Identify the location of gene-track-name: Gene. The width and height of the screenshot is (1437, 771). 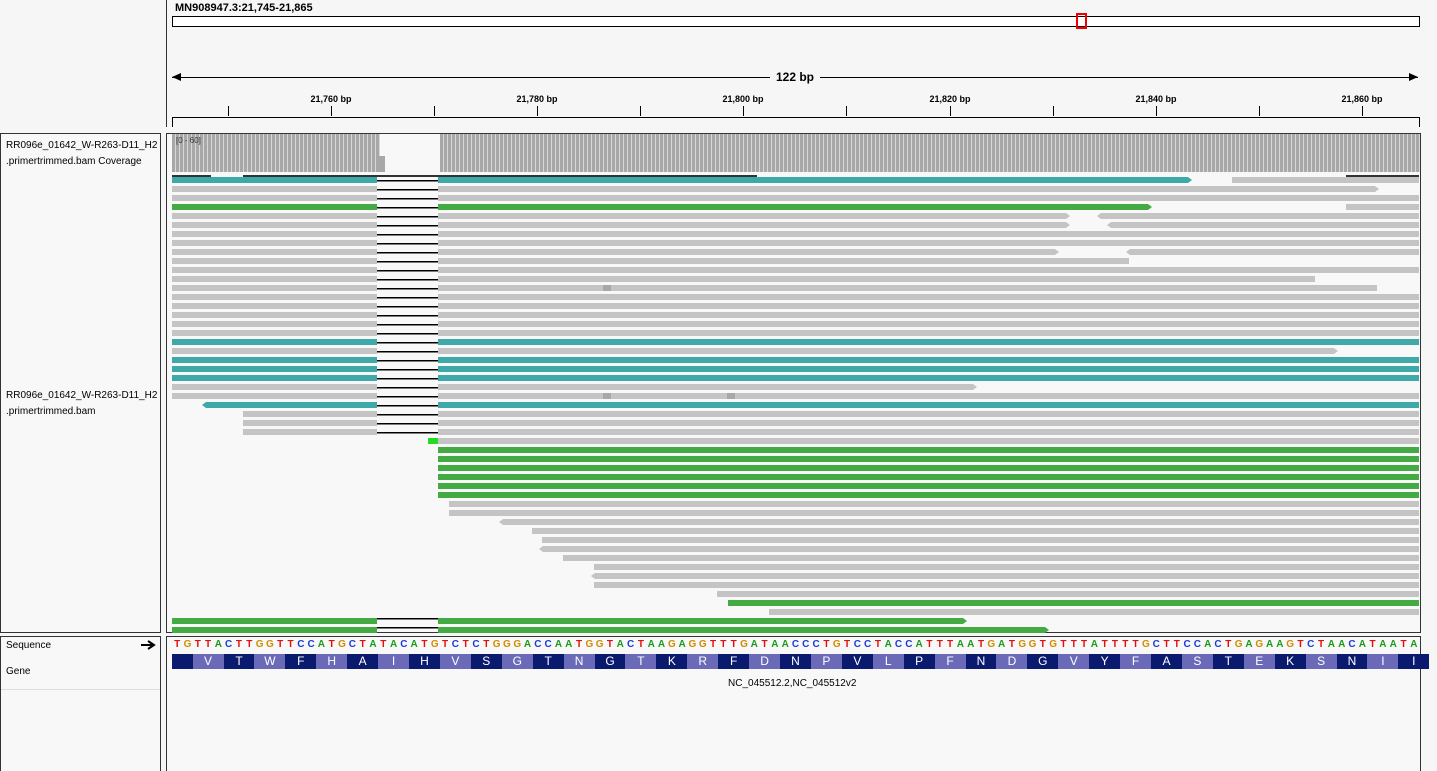
(18, 671).